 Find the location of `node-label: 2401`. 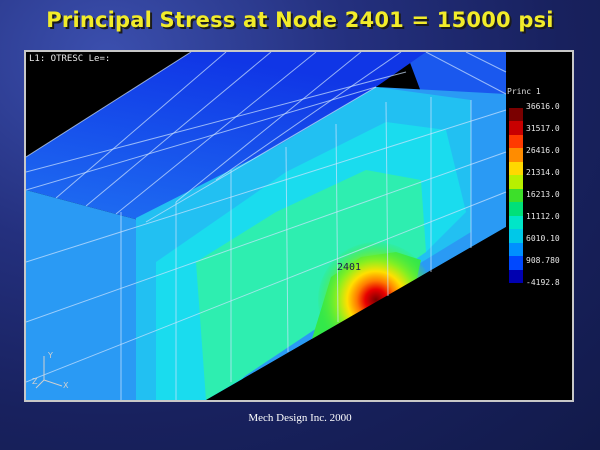

node-label: 2401 is located at coordinates (349, 267).